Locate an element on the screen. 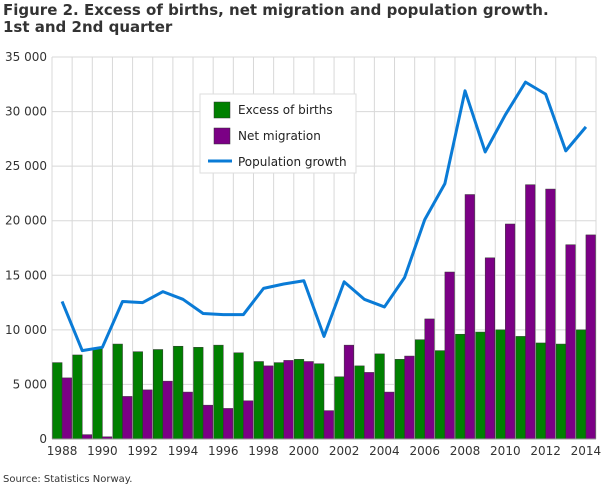 The height and width of the screenshot is (488, 610). x-tick-label: 2006 is located at coordinates (424, 451).